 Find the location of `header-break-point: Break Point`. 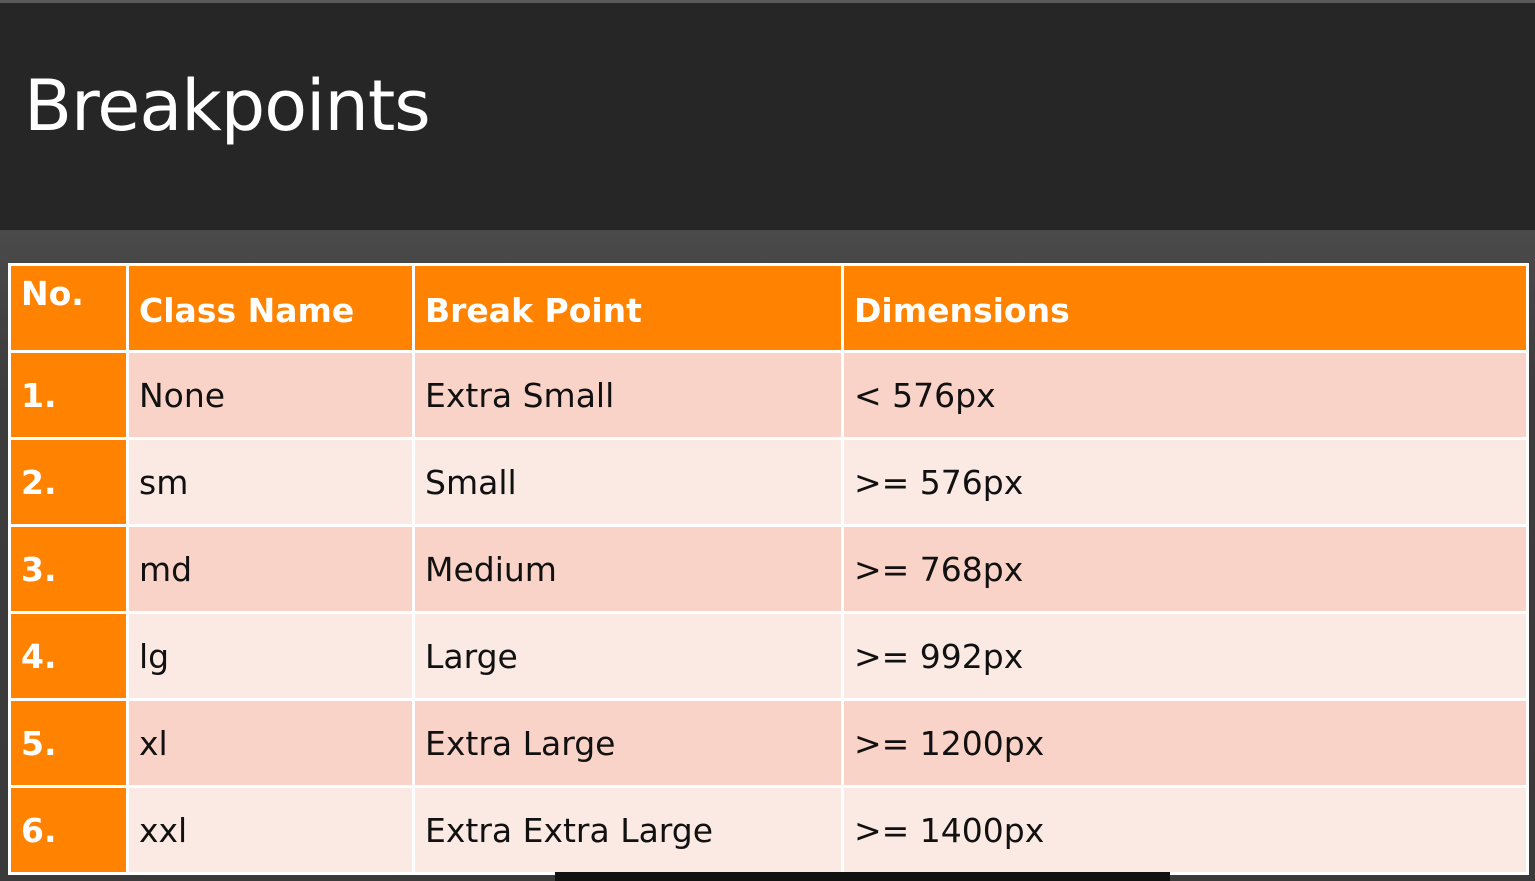

header-break-point: Break Point is located at coordinates (628, 308).